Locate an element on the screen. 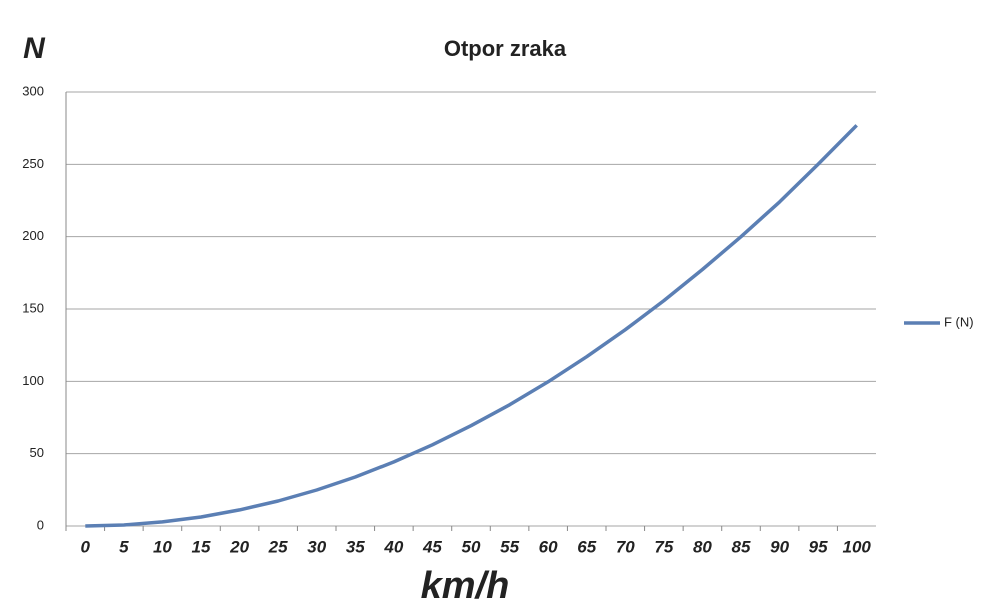 The image size is (992, 607). x-axis-label: km/h is located at coordinates (465, 586).